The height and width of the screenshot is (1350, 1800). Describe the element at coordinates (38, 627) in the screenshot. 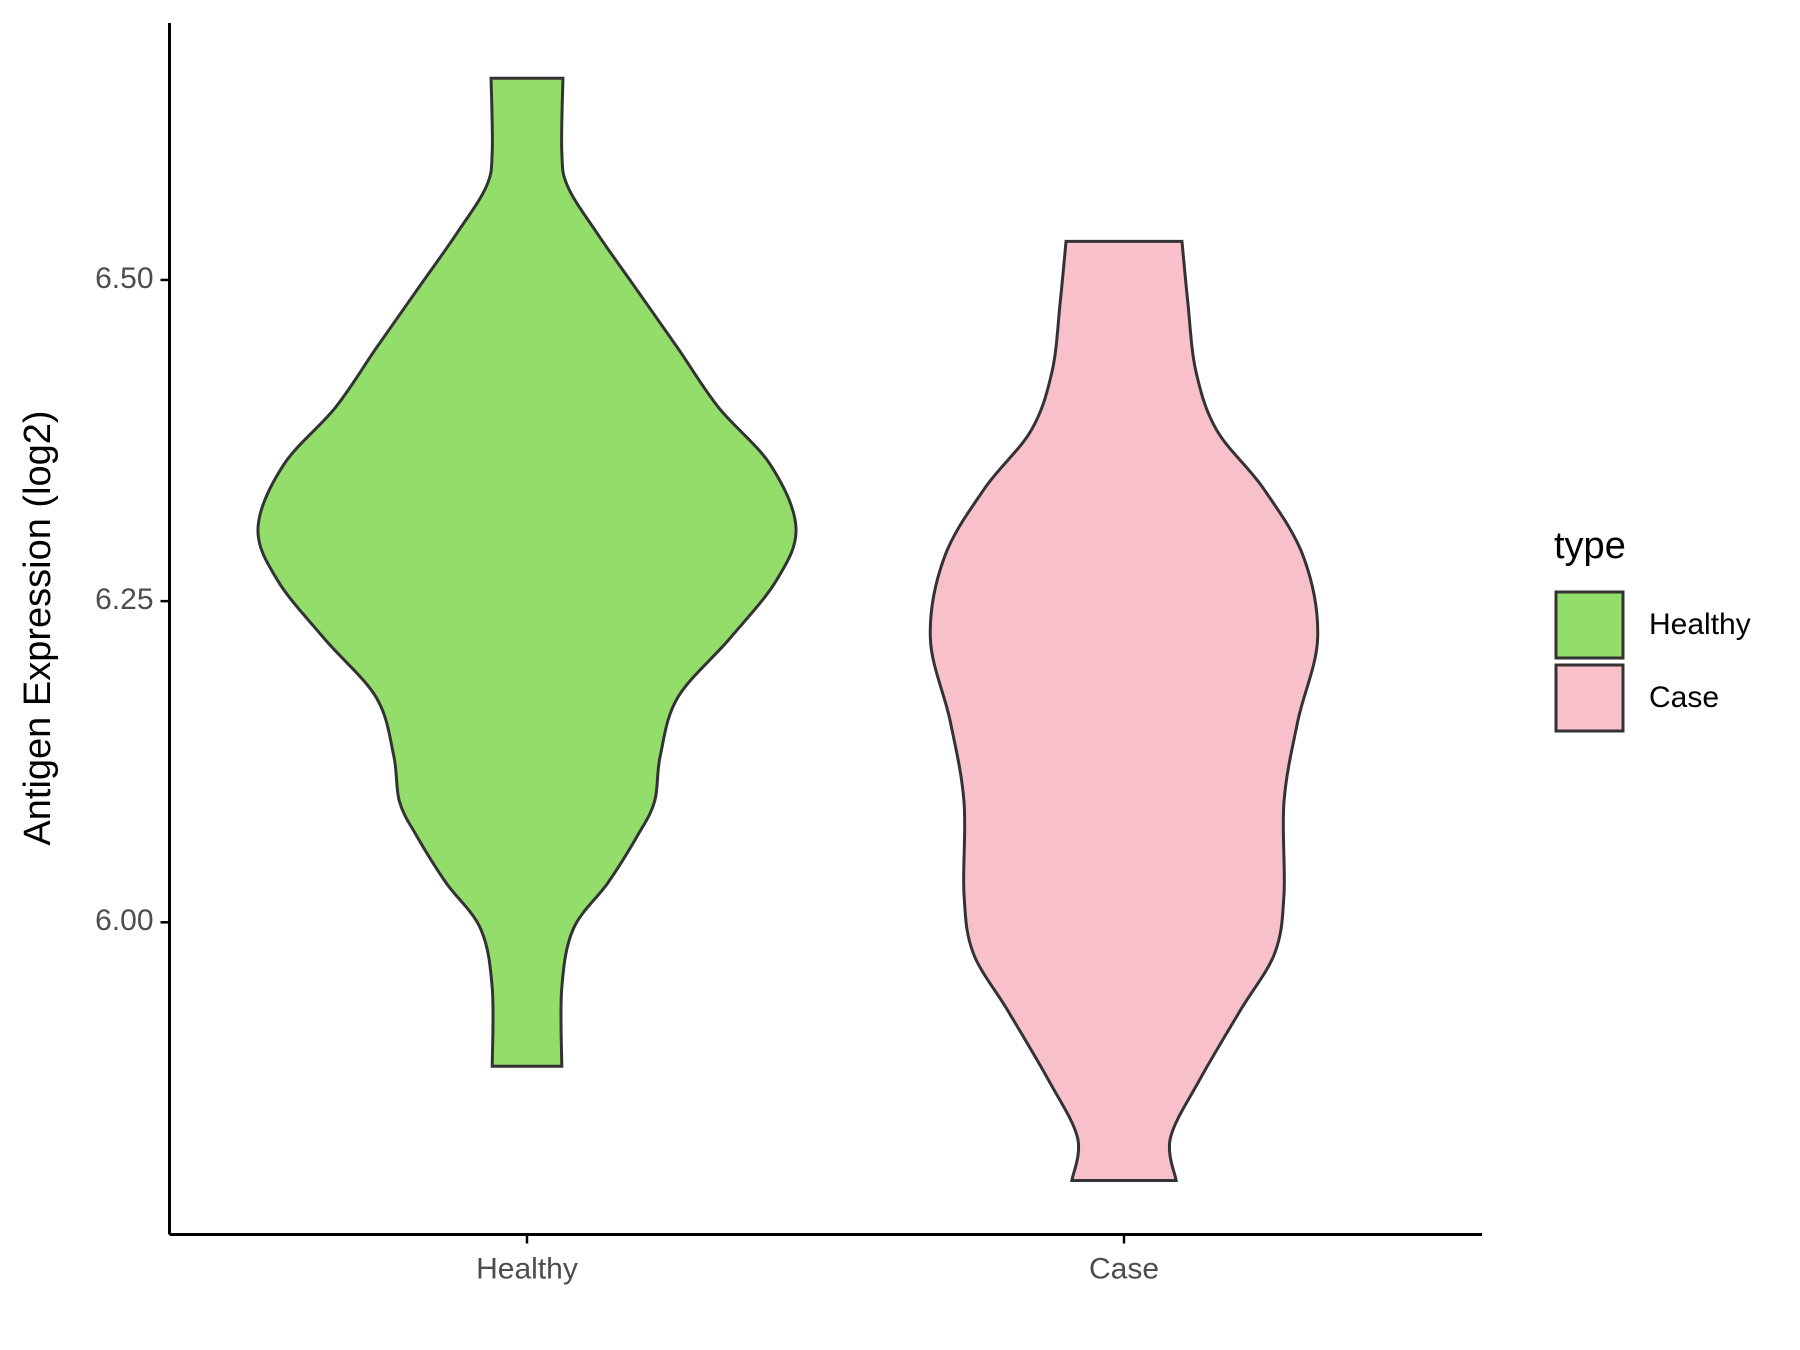

I see `y-axis-title: Antigen Expression (log2)` at that location.